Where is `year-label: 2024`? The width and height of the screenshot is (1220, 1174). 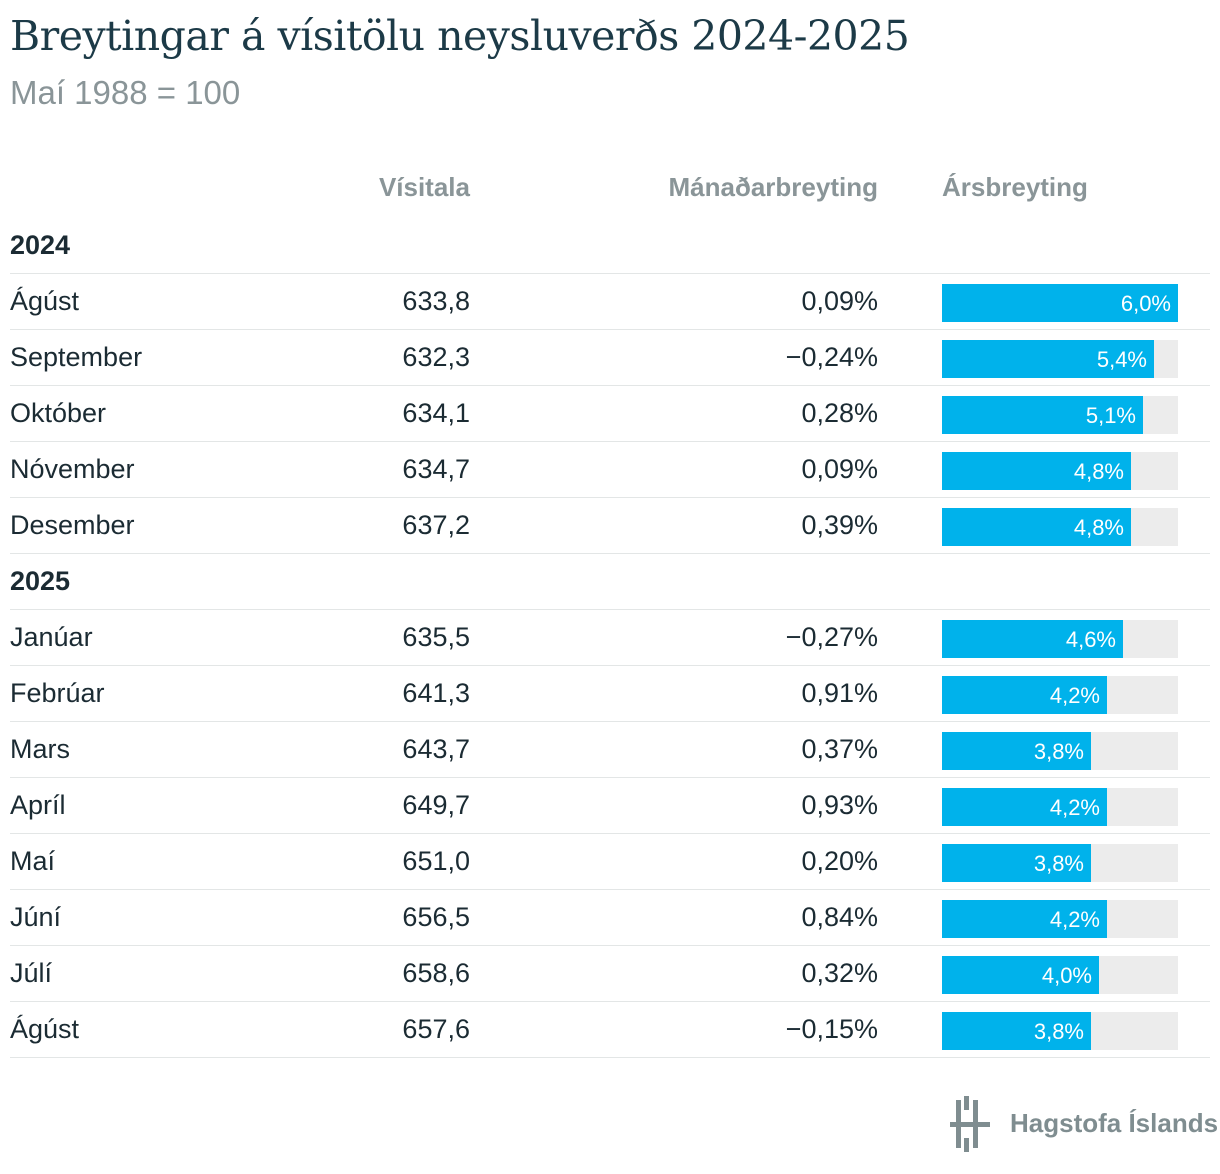 year-label: 2024 is located at coordinates (40, 245).